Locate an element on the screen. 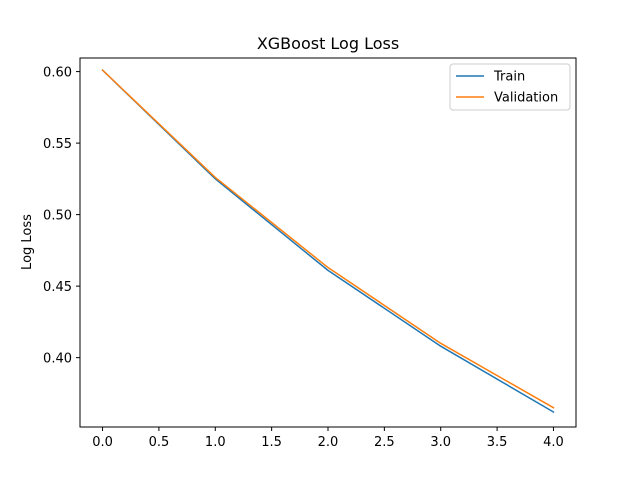 The width and height of the screenshot is (640, 480). x-tick-label: 0.5 is located at coordinates (159, 442).